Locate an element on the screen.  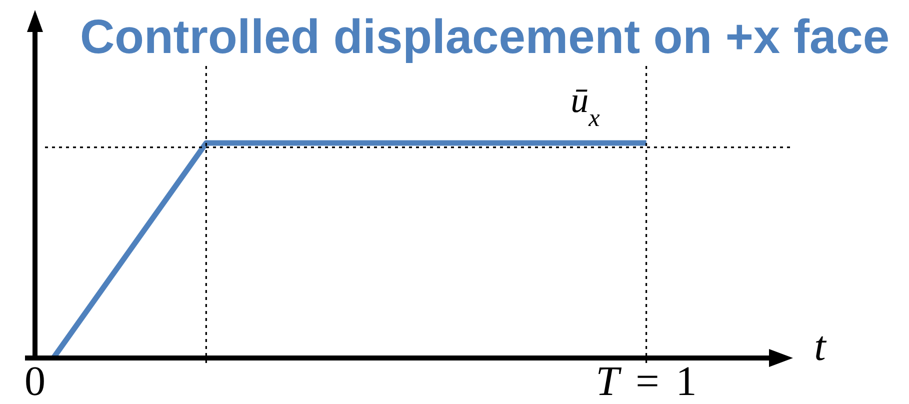
x-axis-title: t is located at coordinates (821, 347).